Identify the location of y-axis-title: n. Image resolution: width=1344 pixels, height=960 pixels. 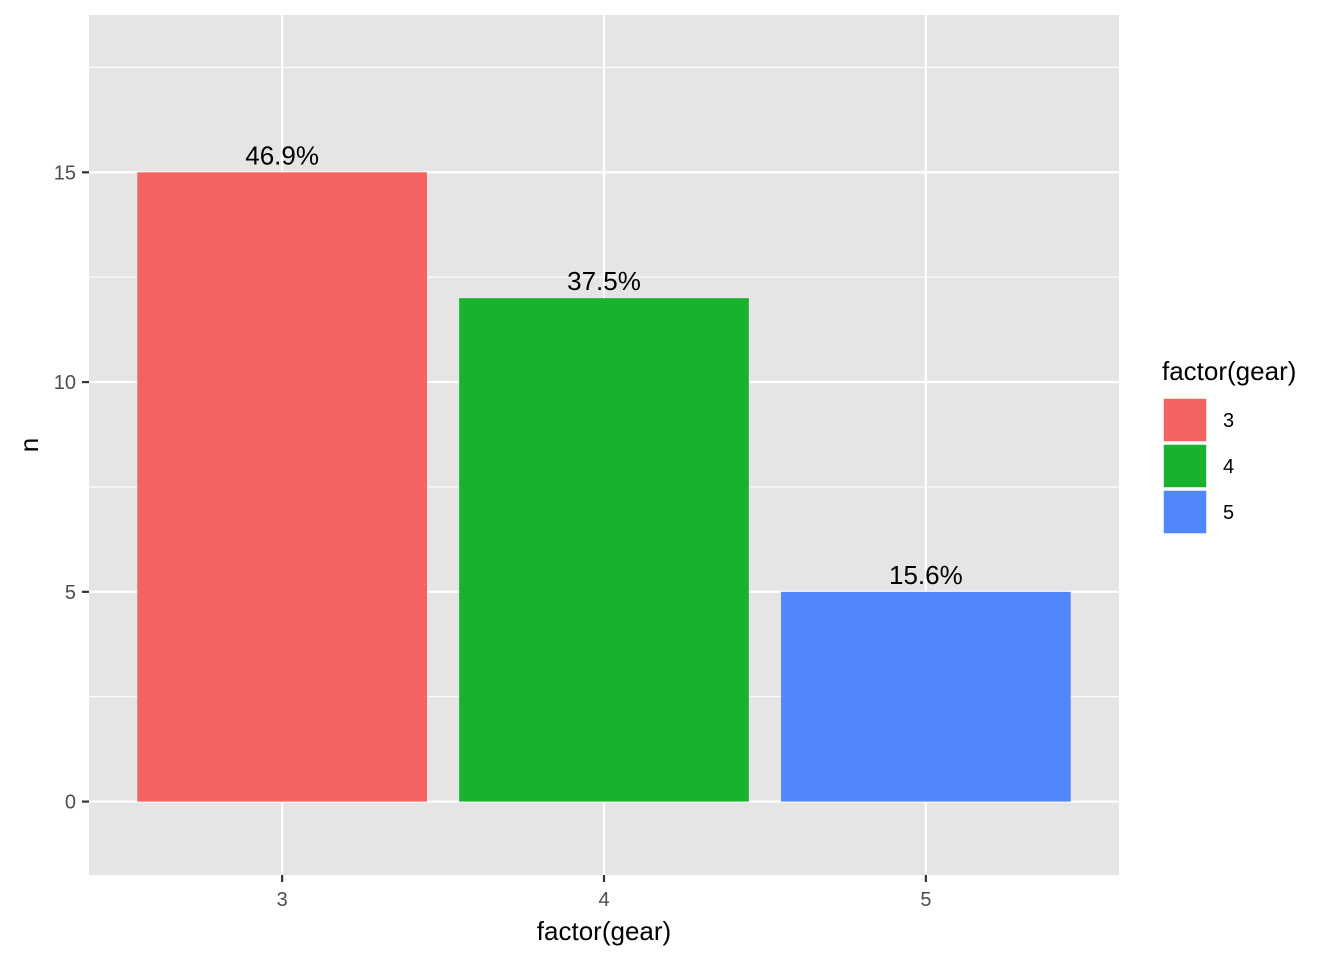
(29, 445).